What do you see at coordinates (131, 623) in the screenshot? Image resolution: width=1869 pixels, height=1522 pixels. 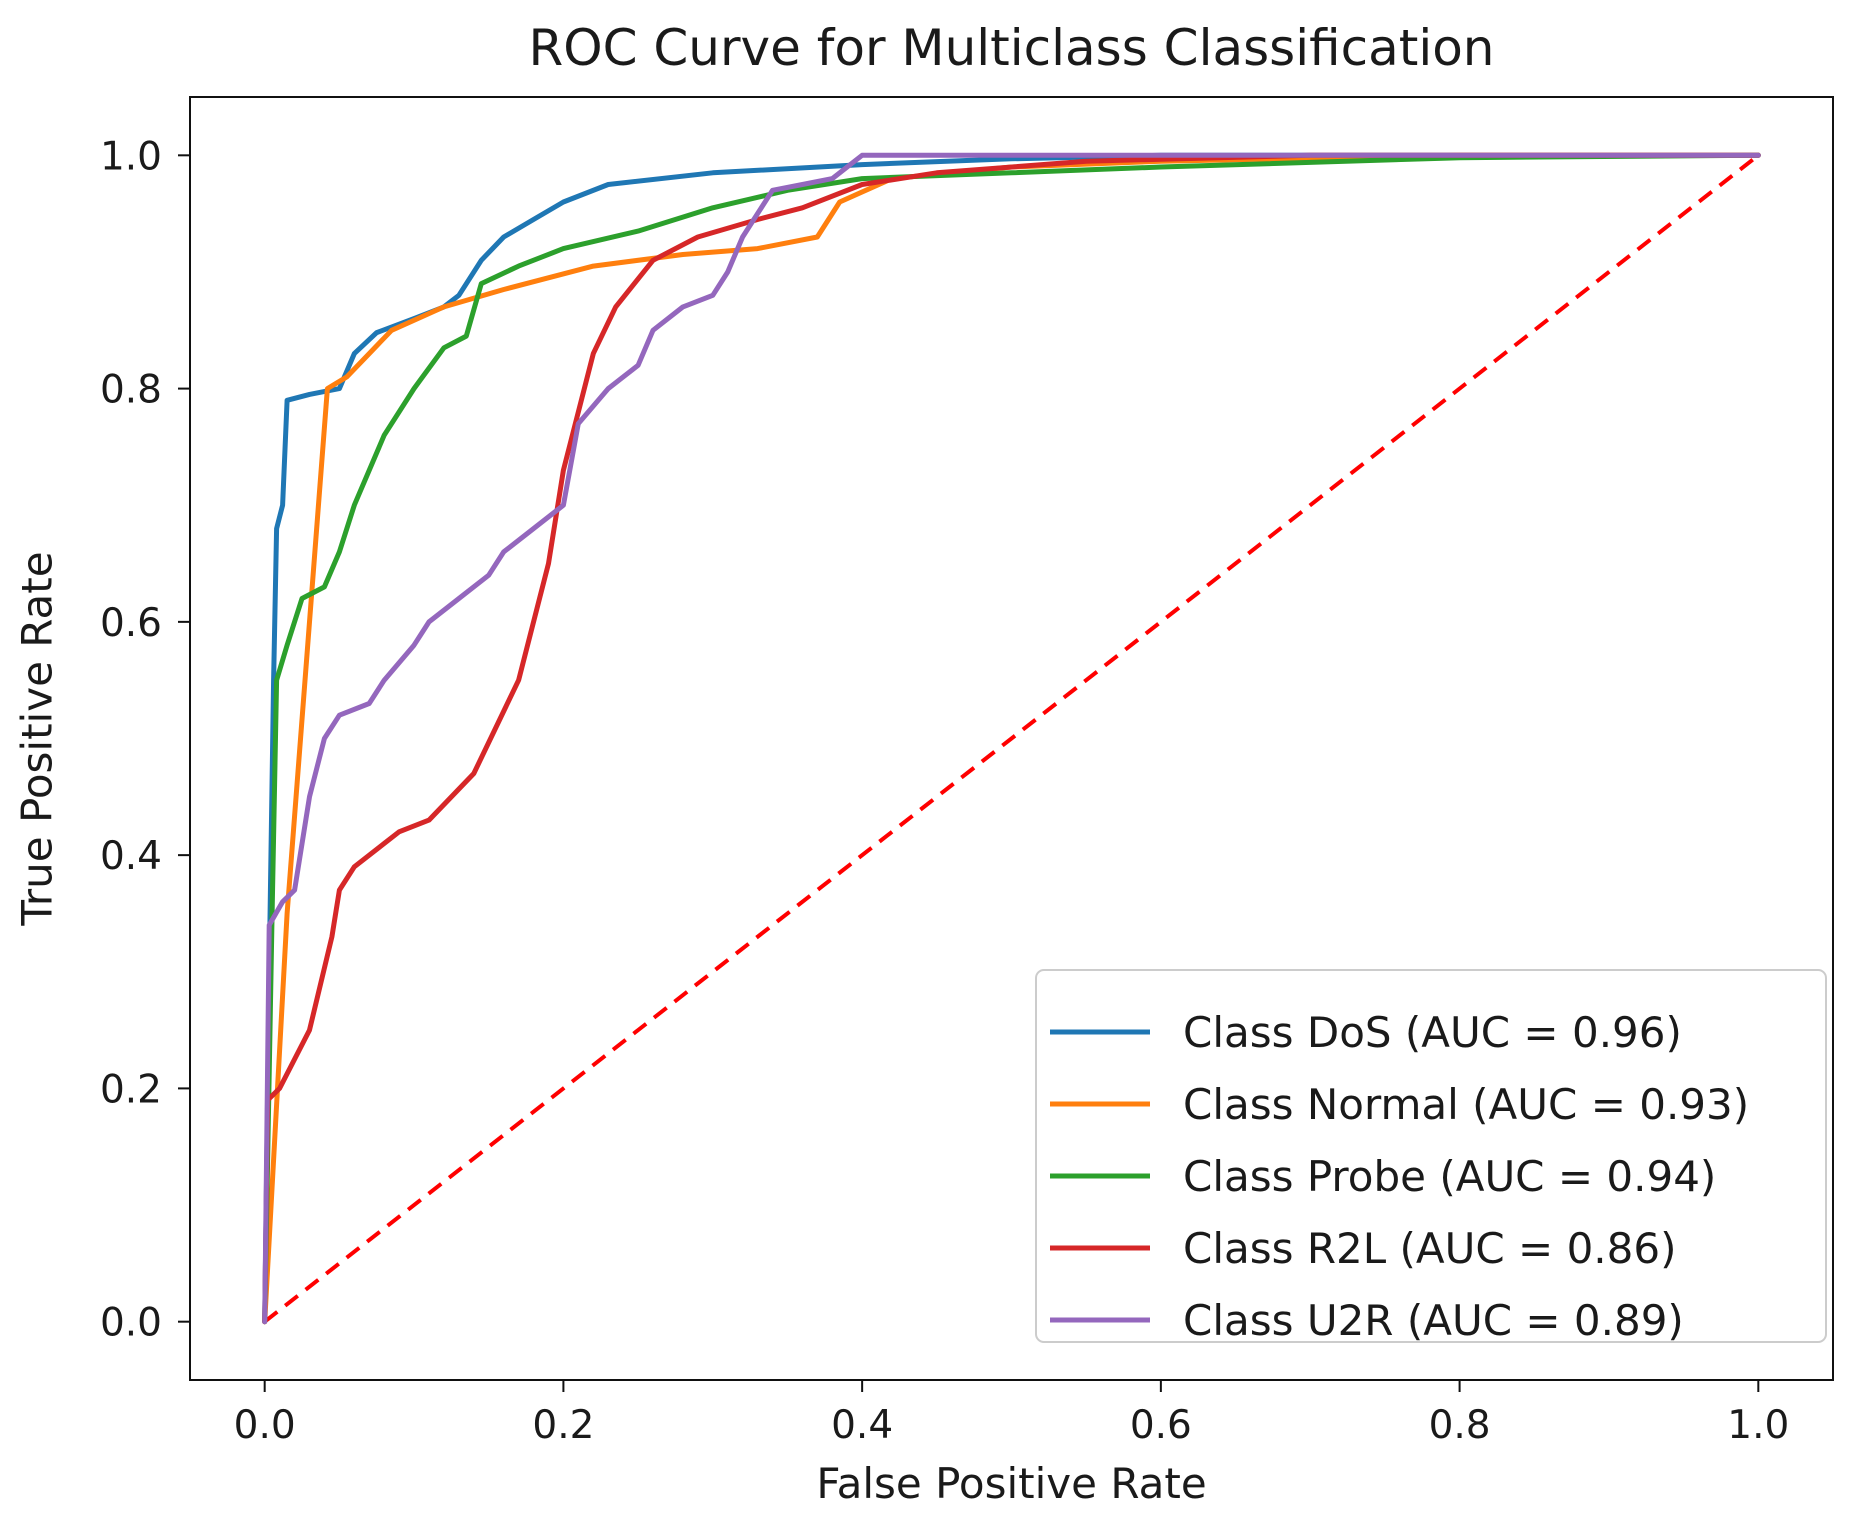 I see `y-tick-label: 0.6` at bounding box center [131, 623].